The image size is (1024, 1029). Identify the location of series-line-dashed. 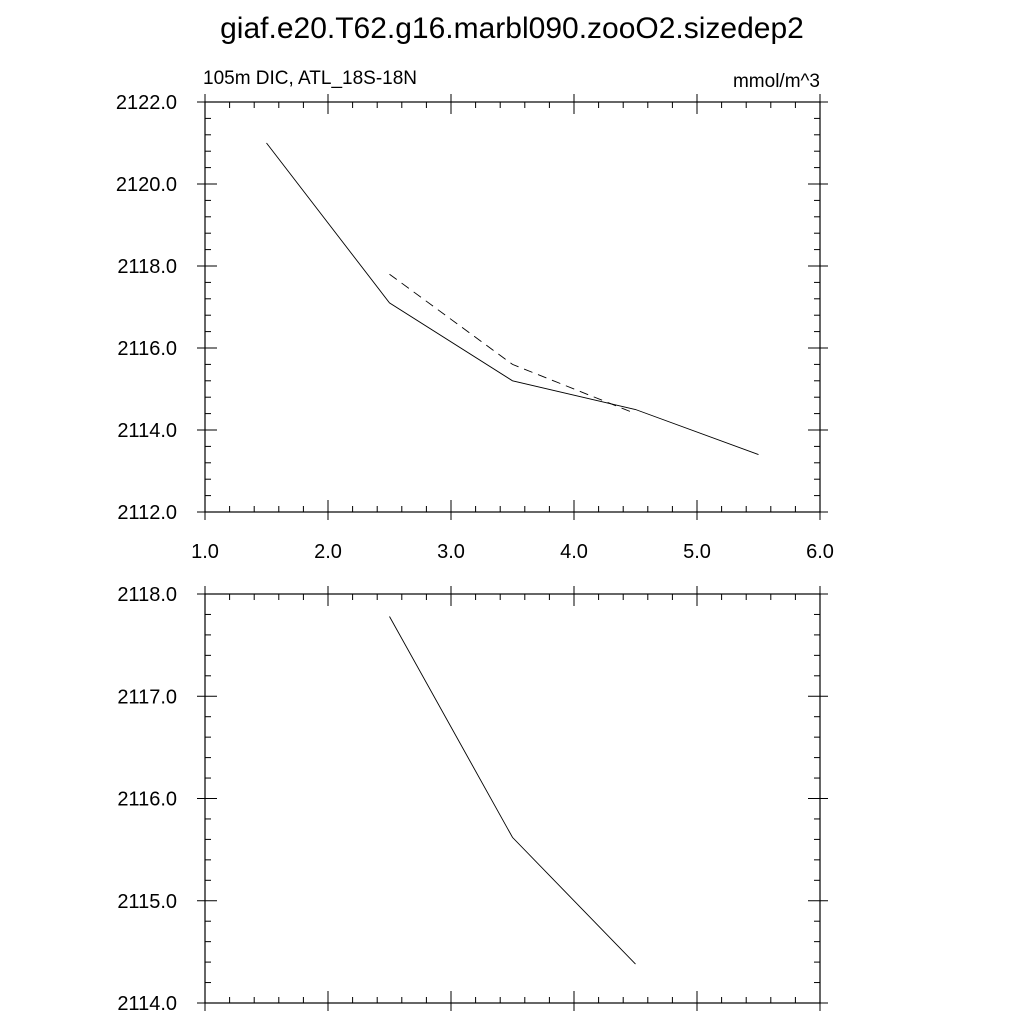
(512, 344).